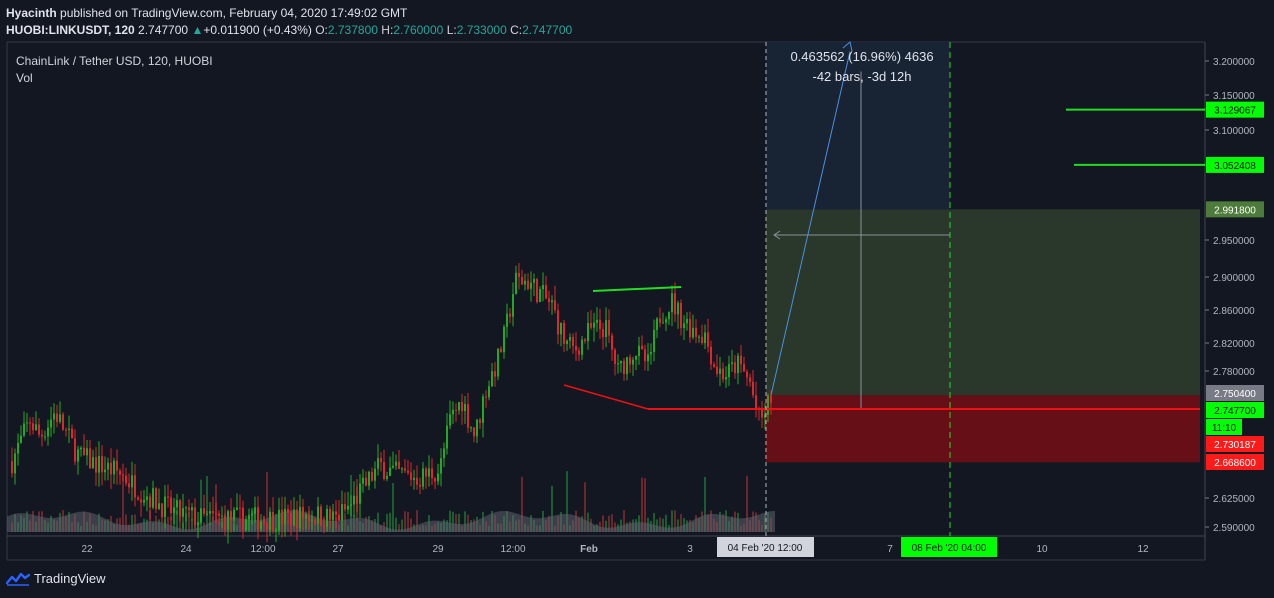 This screenshot has height=598, width=1274. I want to click on price-label: 3.129067, so click(1235, 111).